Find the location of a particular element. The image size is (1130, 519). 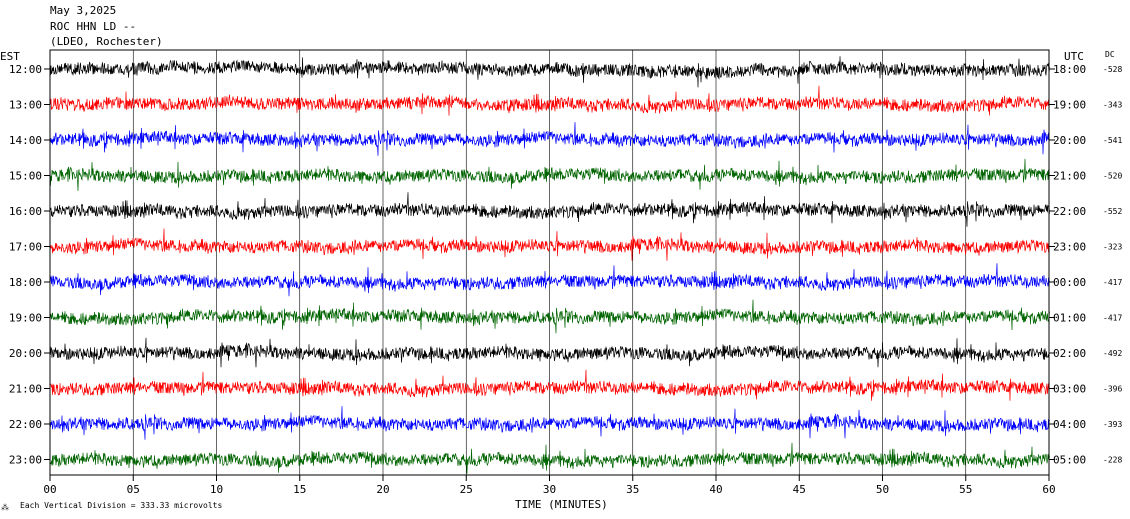

est-time-label: 21:00 is located at coordinates (25, 389).